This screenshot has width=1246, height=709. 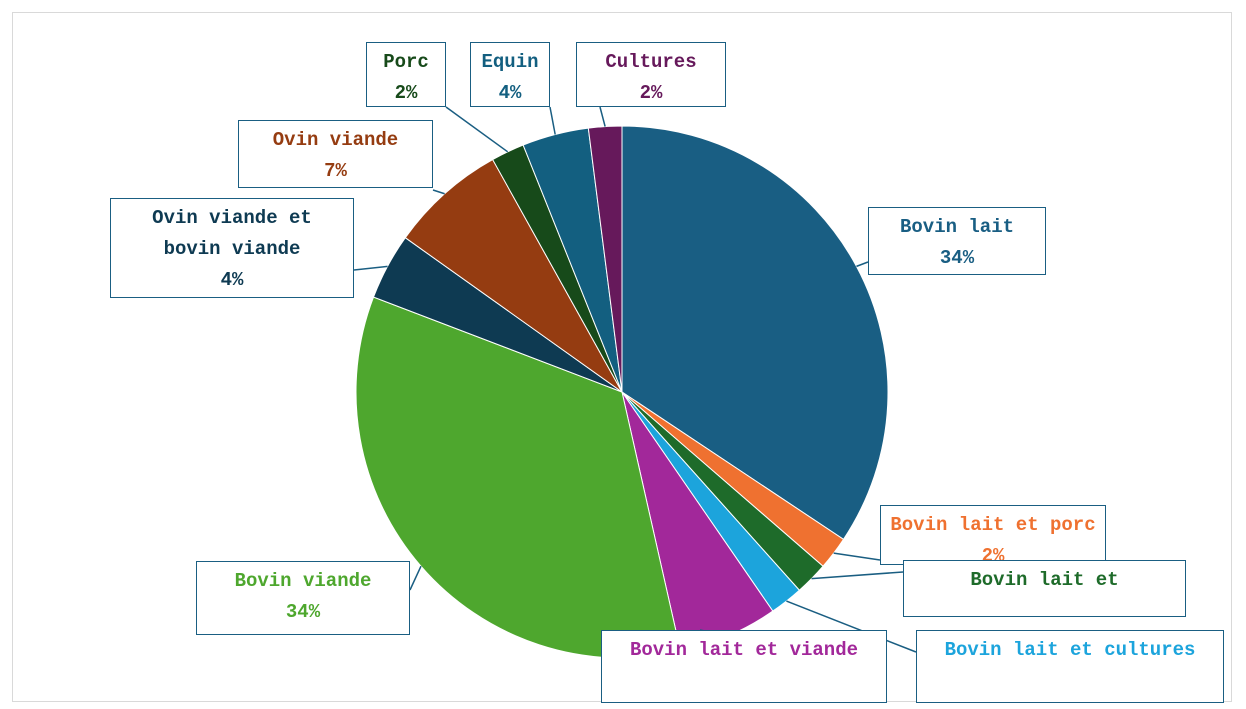 I want to click on data-label: Bovin lait 34%, so click(x=957, y=241).